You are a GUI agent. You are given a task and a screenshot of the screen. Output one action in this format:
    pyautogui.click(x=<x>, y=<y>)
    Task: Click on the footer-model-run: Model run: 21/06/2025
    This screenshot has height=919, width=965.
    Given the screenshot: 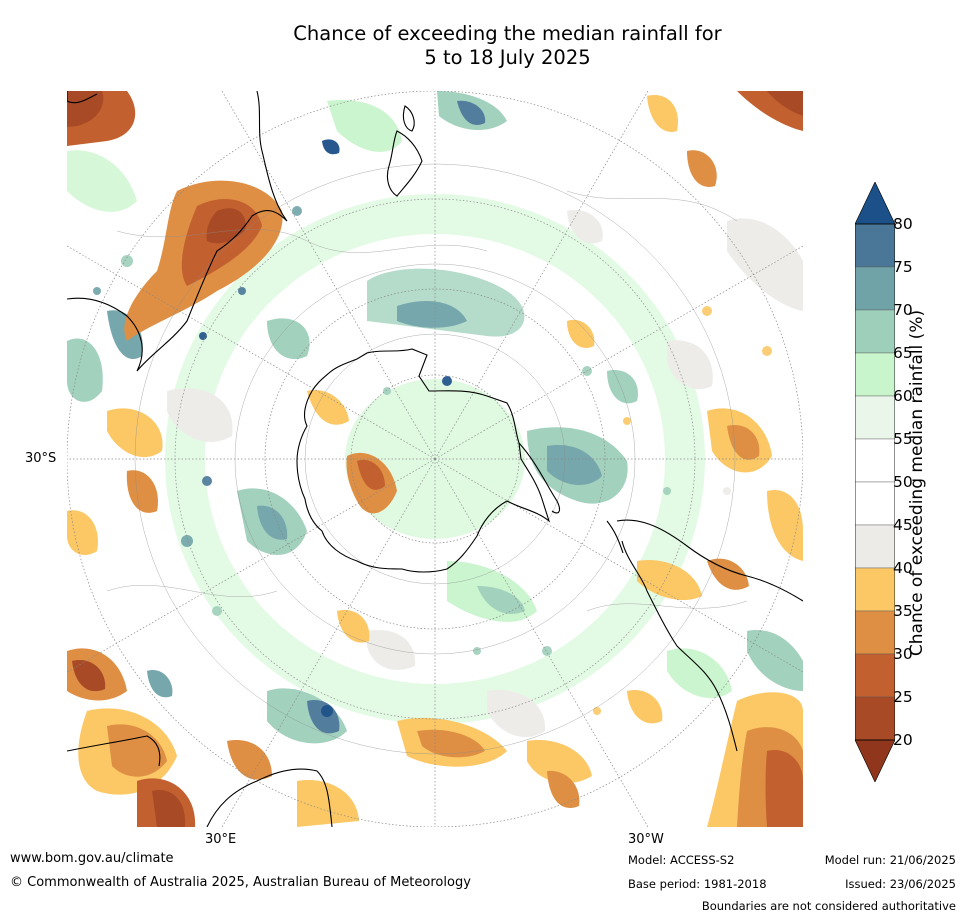 What is the action you would take?
    pyautogui.click(x=890, y=860)
    